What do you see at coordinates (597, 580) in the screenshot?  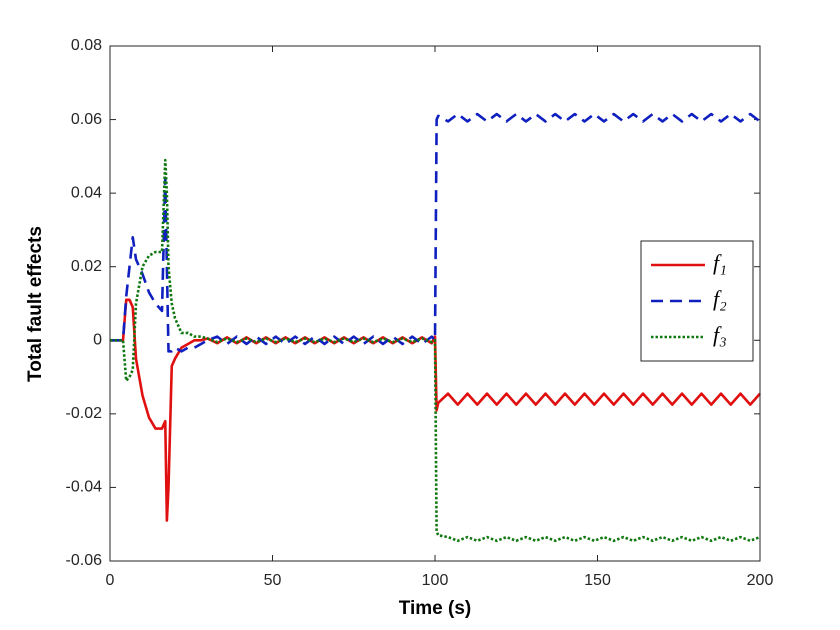 I see `x-tick-label: 150` at bounding box center [597, 580].